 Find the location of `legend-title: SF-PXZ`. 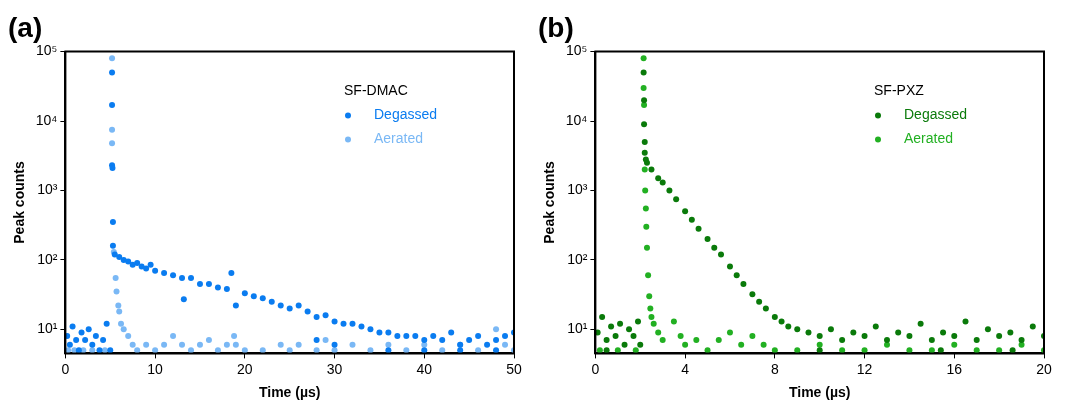

legend-title: SF-PXZ is located at coordinates (899, 90).